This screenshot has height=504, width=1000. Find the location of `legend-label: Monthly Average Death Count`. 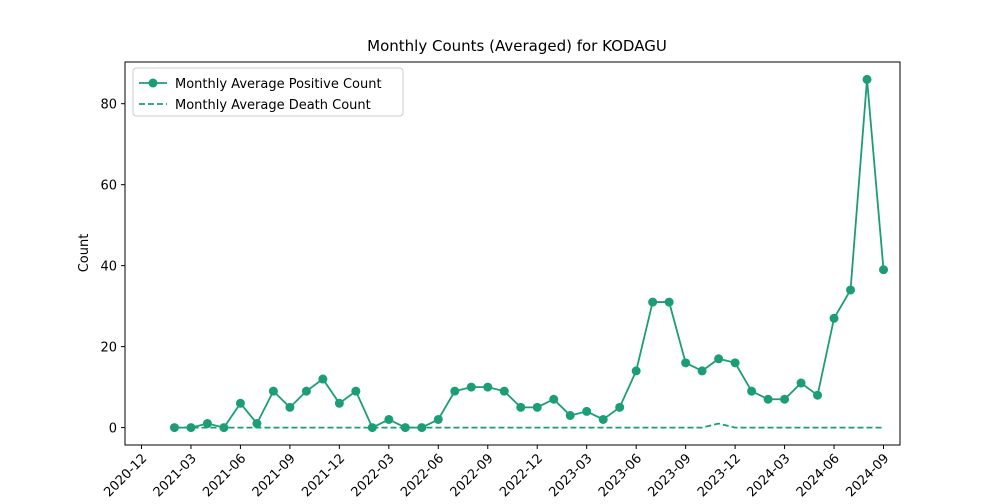

legend-label: Monthly Average Death Count is located at coordinates (273, 105).